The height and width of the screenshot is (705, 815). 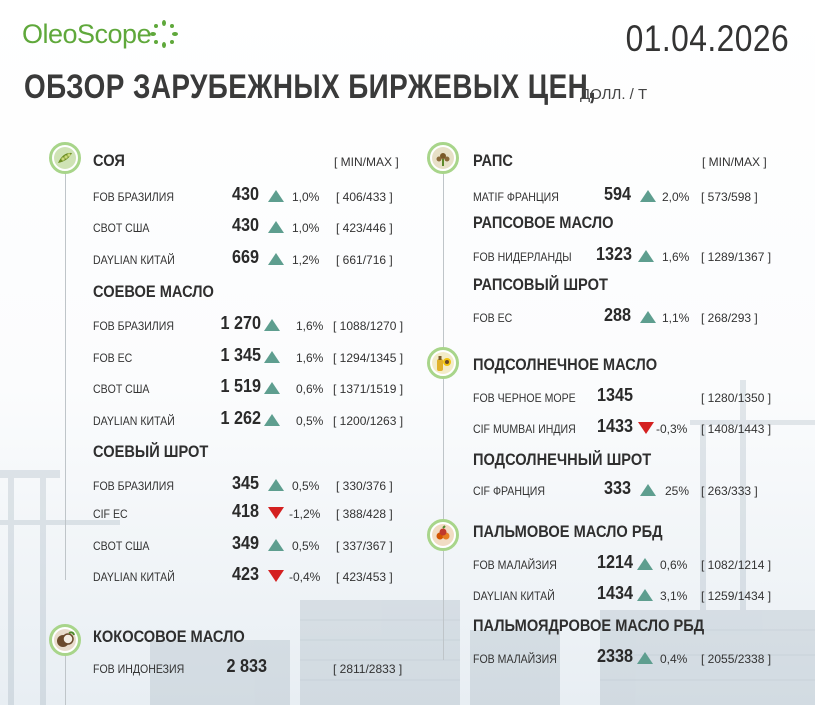 What do you see at coordinates (368, 358) in the screenshot?
I see `min-max-range: [ 1294/1345 ]` at bounding box center [368, 358].